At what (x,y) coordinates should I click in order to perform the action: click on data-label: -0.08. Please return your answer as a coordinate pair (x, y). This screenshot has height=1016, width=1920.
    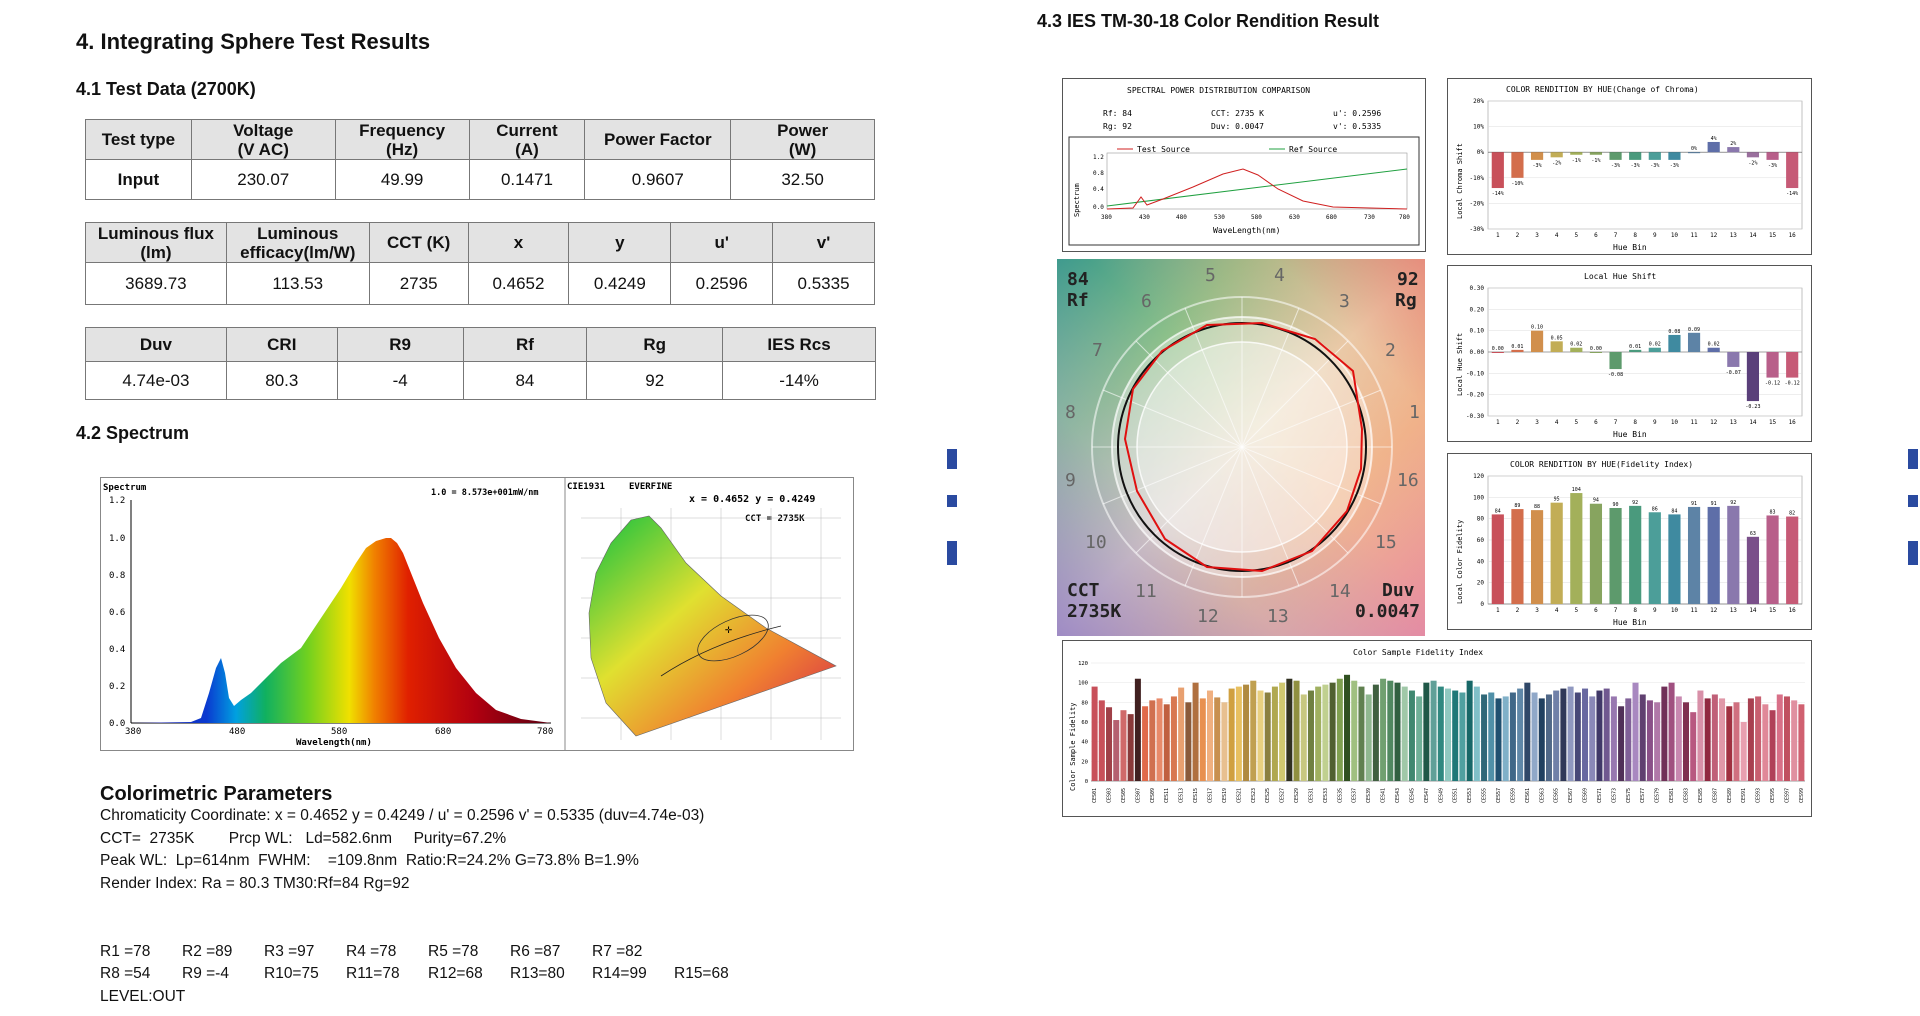
    Looking at the image, I should click on (1615, 375).